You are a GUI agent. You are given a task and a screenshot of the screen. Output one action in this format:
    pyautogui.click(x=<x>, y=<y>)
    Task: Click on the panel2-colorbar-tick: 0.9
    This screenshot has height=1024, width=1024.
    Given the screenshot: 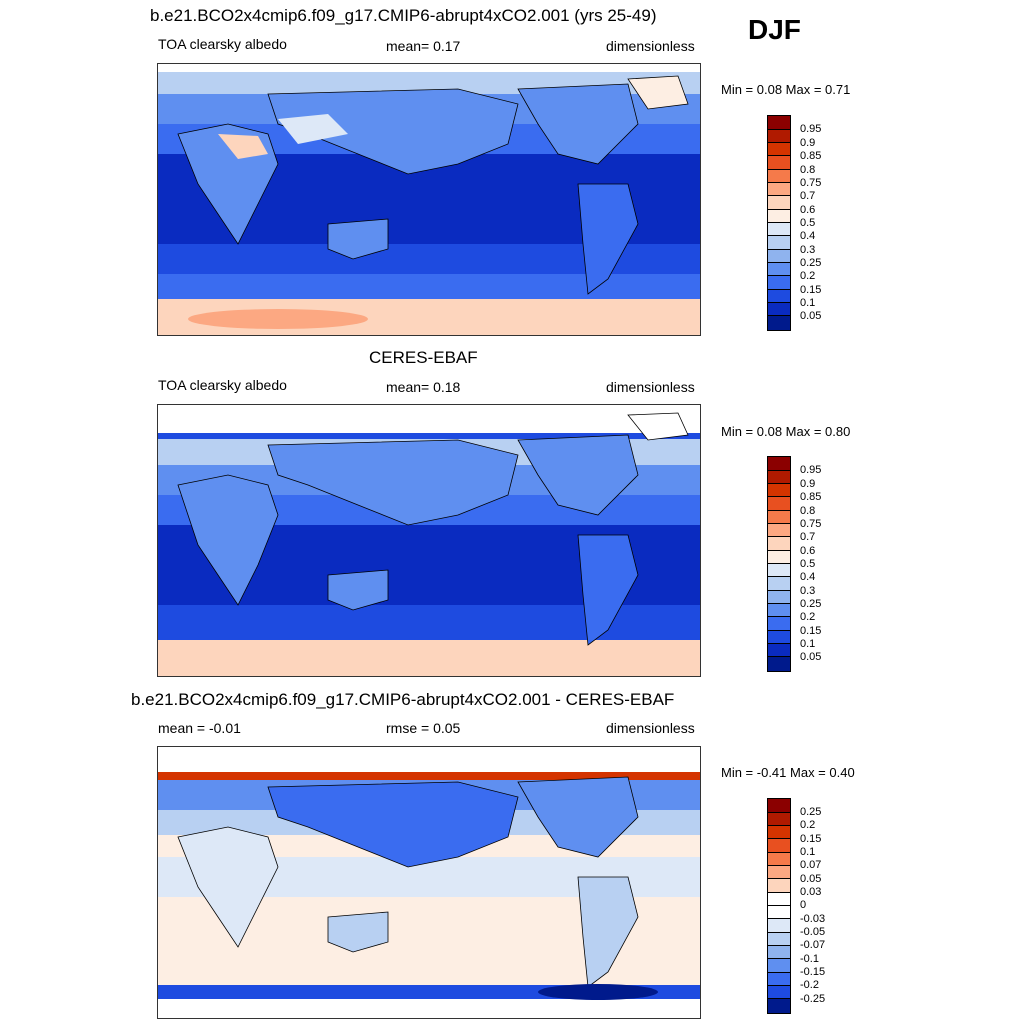 What is the action you would take?
    pyautogui.click(x=808, y=484)
    